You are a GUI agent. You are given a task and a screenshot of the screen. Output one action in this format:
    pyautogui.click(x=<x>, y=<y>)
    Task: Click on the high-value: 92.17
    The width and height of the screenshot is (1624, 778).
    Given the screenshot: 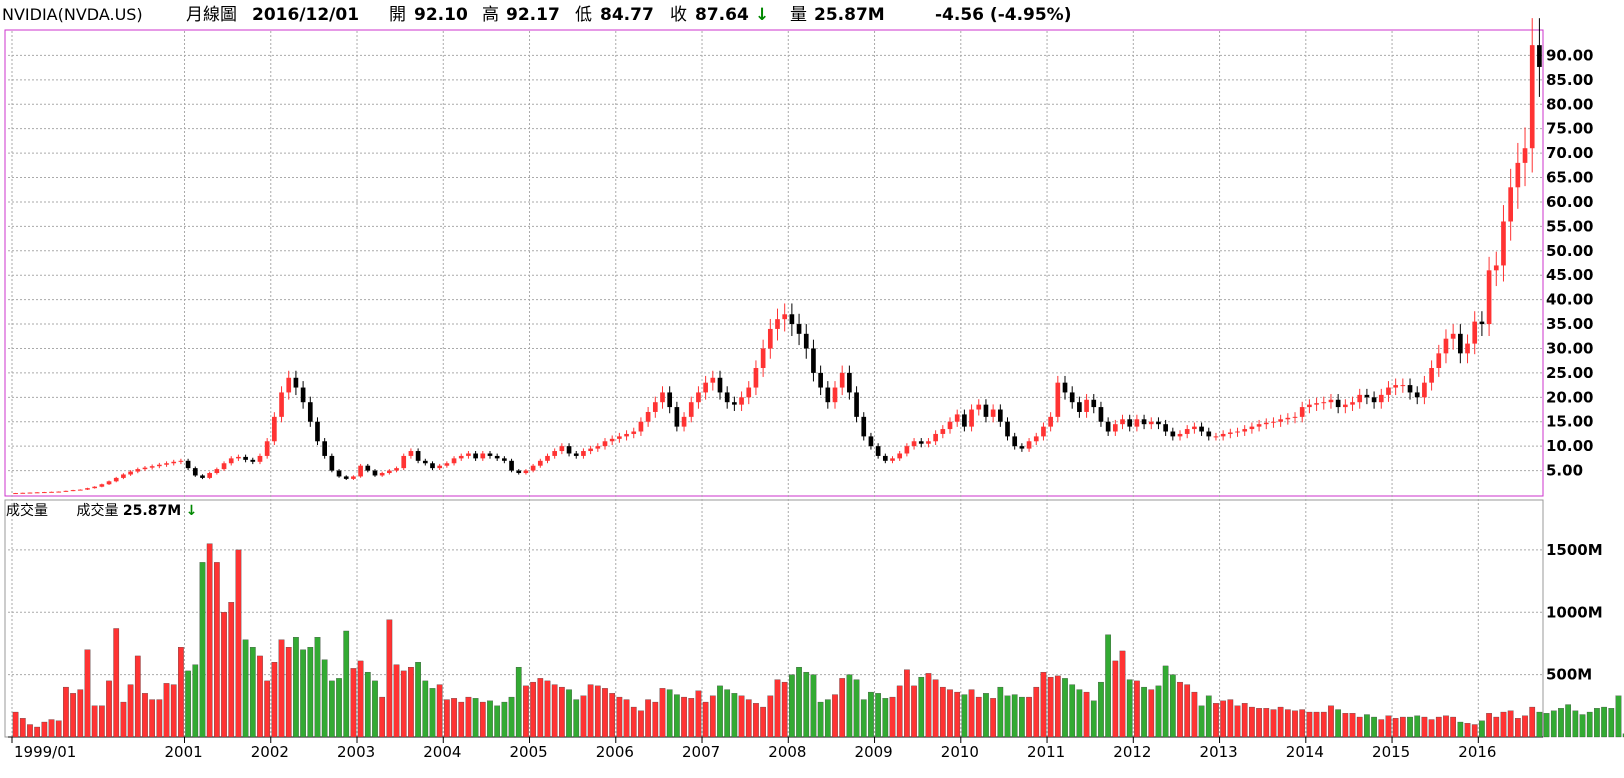 What is the action you would take?
    pyautogui.click(x=533, y=15)
    